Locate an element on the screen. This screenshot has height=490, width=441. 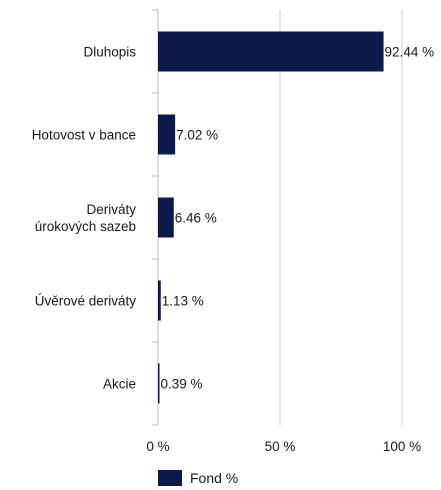
value-label-2: 6.46 % is located at coordinates (196, 218).